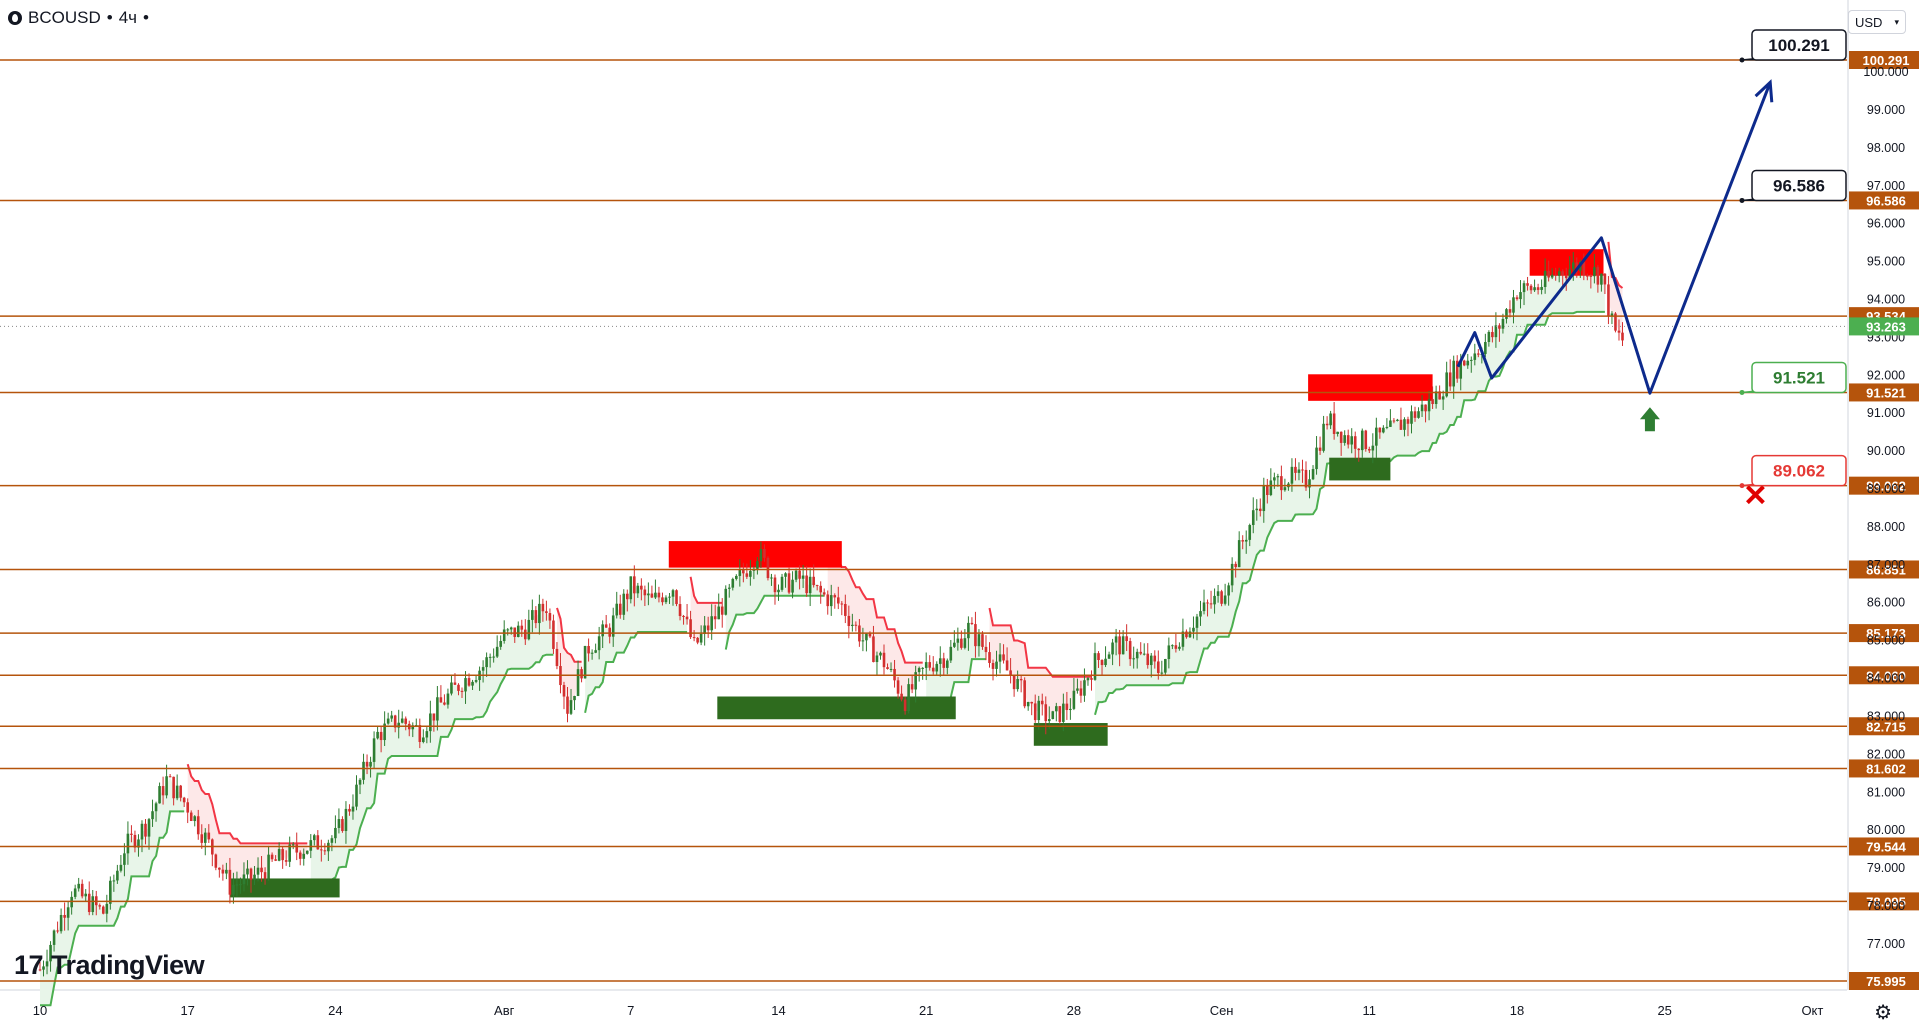  Describe the element at coordinates (1886, 565) in the screenshot. I see `price-tick-label: 87.000` at that location.